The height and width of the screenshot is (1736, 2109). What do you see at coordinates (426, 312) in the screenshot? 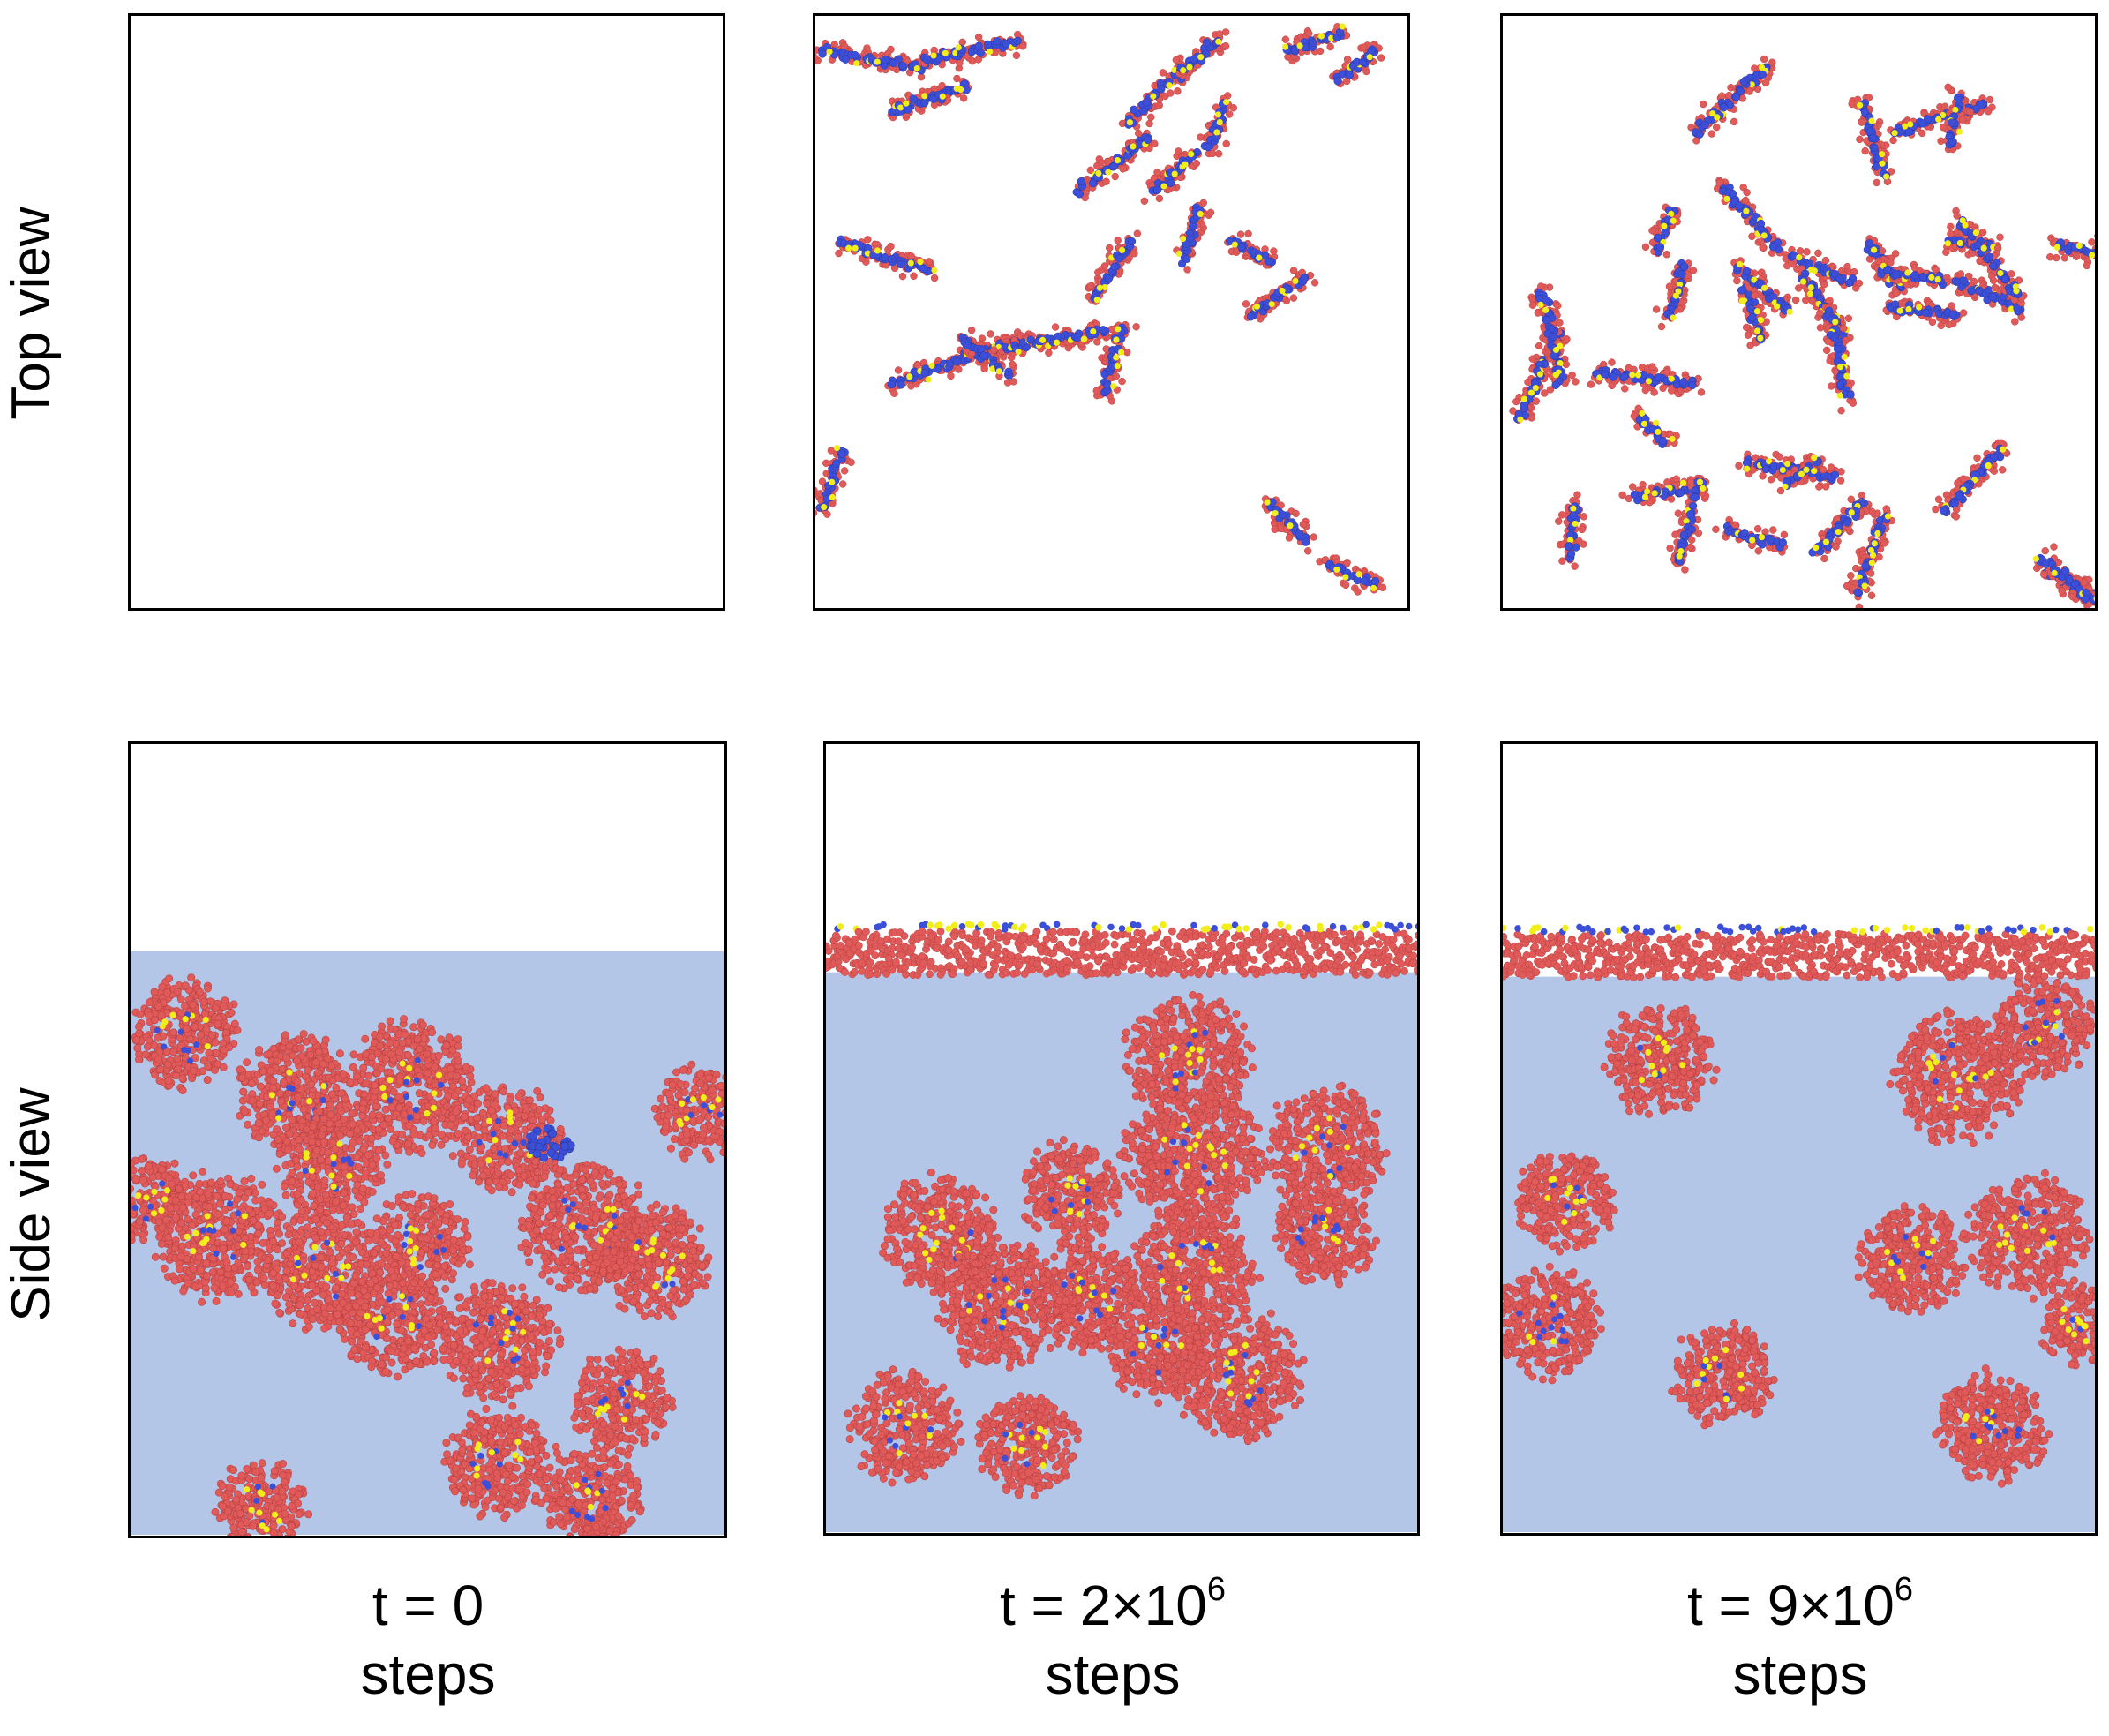
I see `top-view-panel-t0` at bounding box center [426, 312].